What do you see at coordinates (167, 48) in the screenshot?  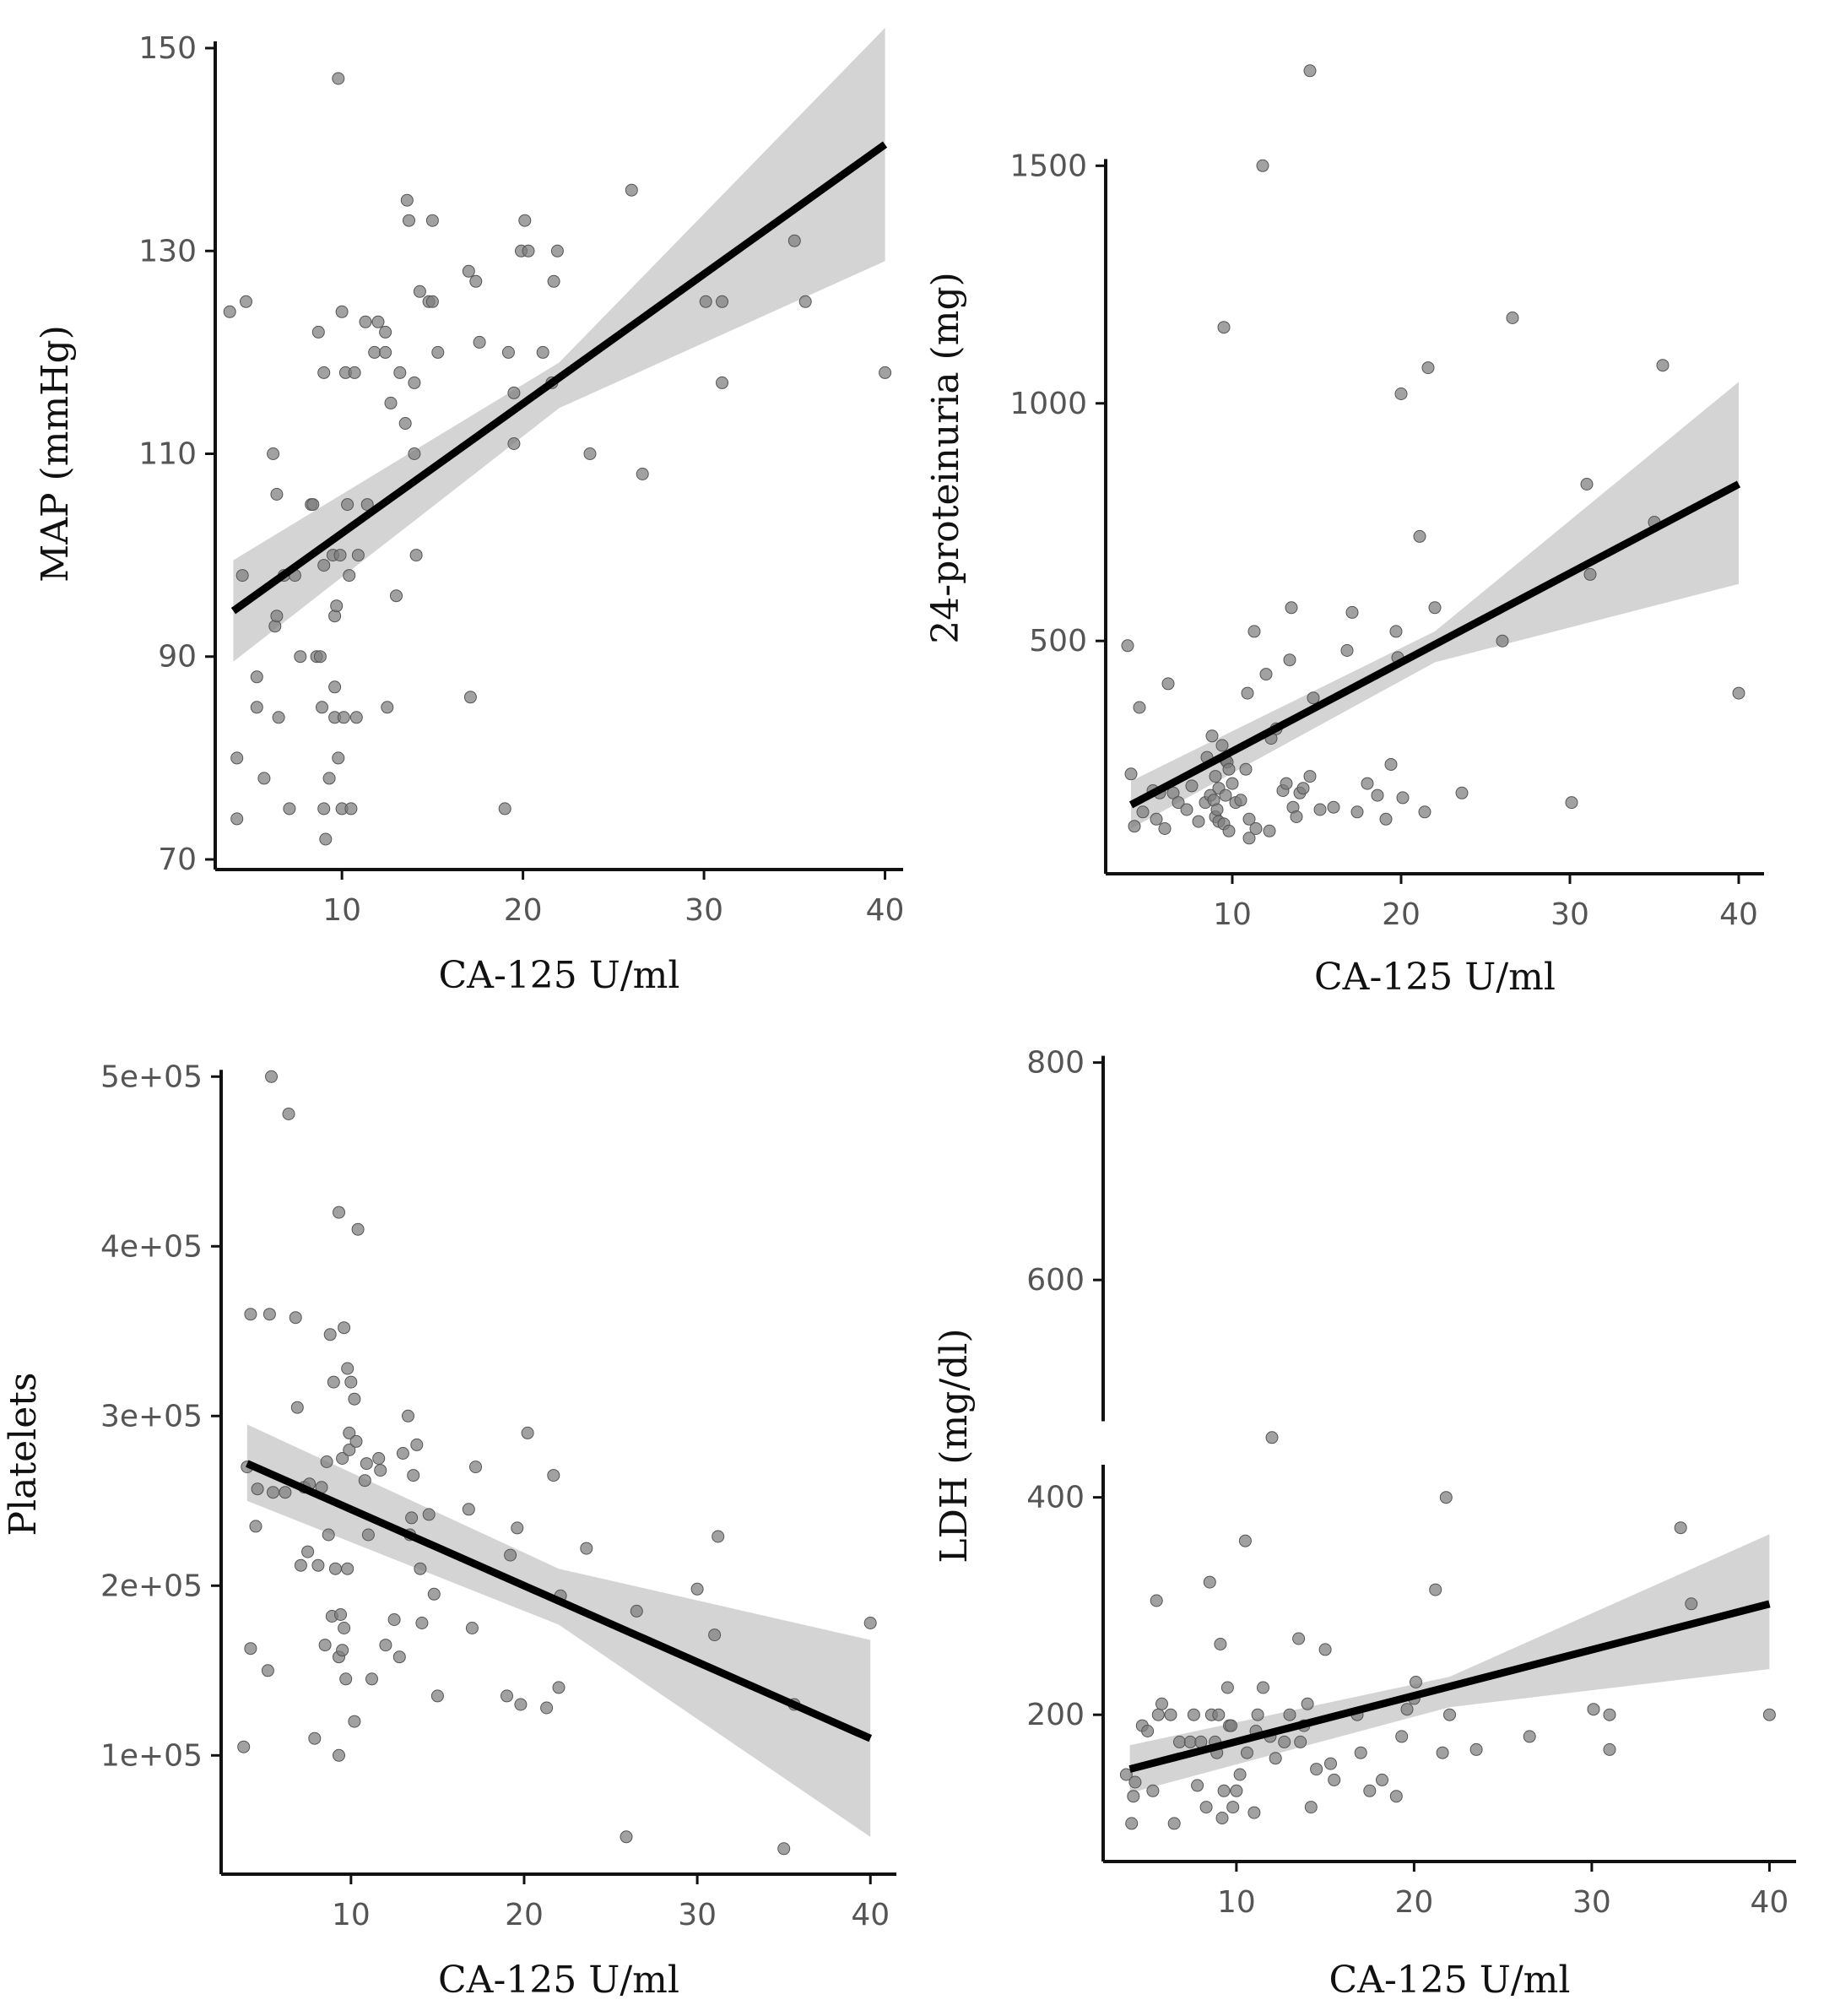 I see `y-tick-label: 150` at bounding box center [167, 48].